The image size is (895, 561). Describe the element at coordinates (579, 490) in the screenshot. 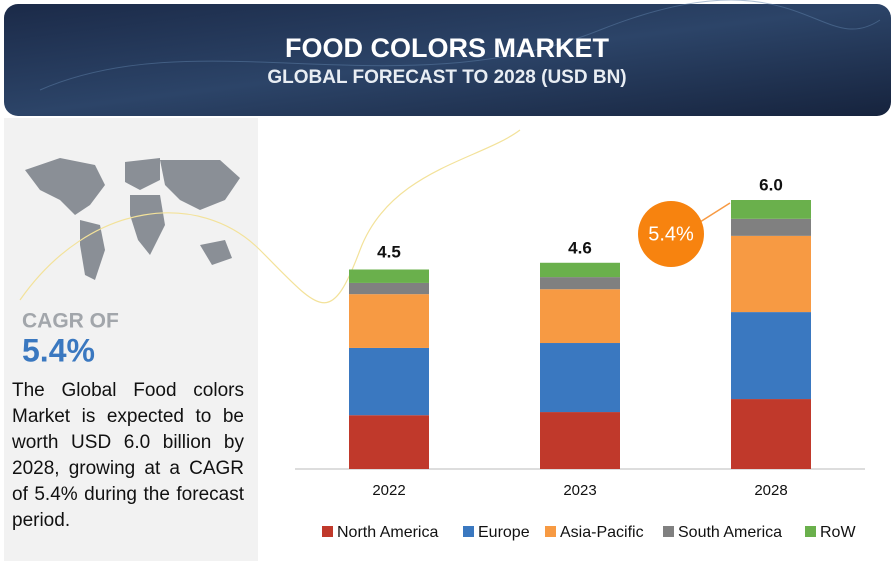

I see `x-tick-label: 2023` at that location.